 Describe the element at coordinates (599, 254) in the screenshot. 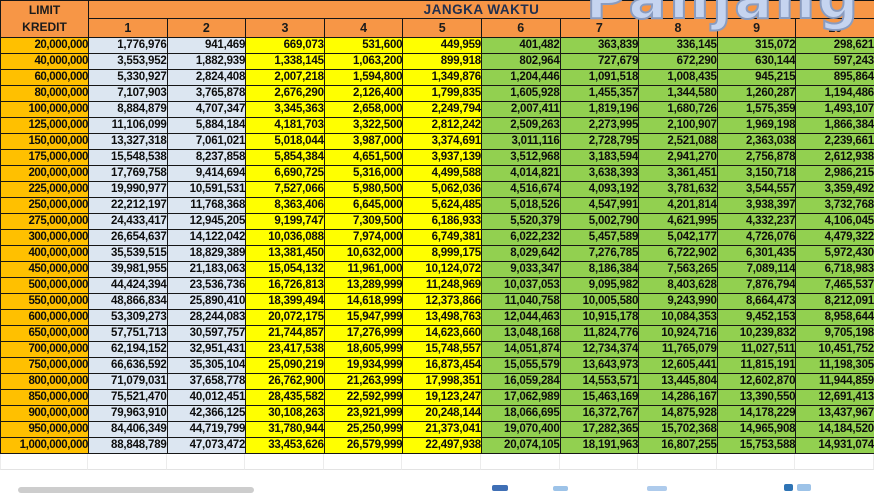

I see `installment-cell: 7,276,785` at that location.